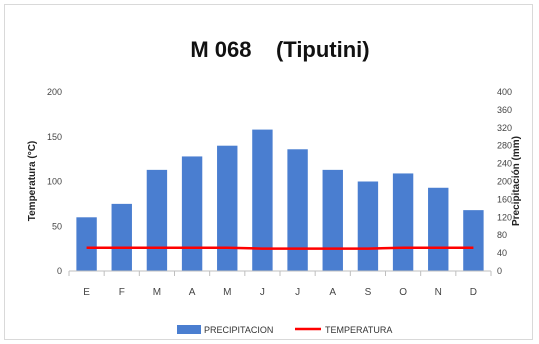 This screenshot has height=344, width=539. What do you see at coordinates (32, 181) in the screenshot?
I see `y-axis-title-left: Temperatura (°C)` at bounding box center [32, 181].